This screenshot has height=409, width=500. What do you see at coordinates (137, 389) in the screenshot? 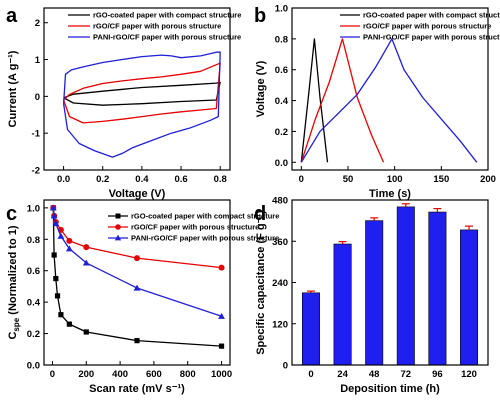
I see `x-axis-label: Scan rate (mV s⁻¹)` at bounding box center [137, 389].